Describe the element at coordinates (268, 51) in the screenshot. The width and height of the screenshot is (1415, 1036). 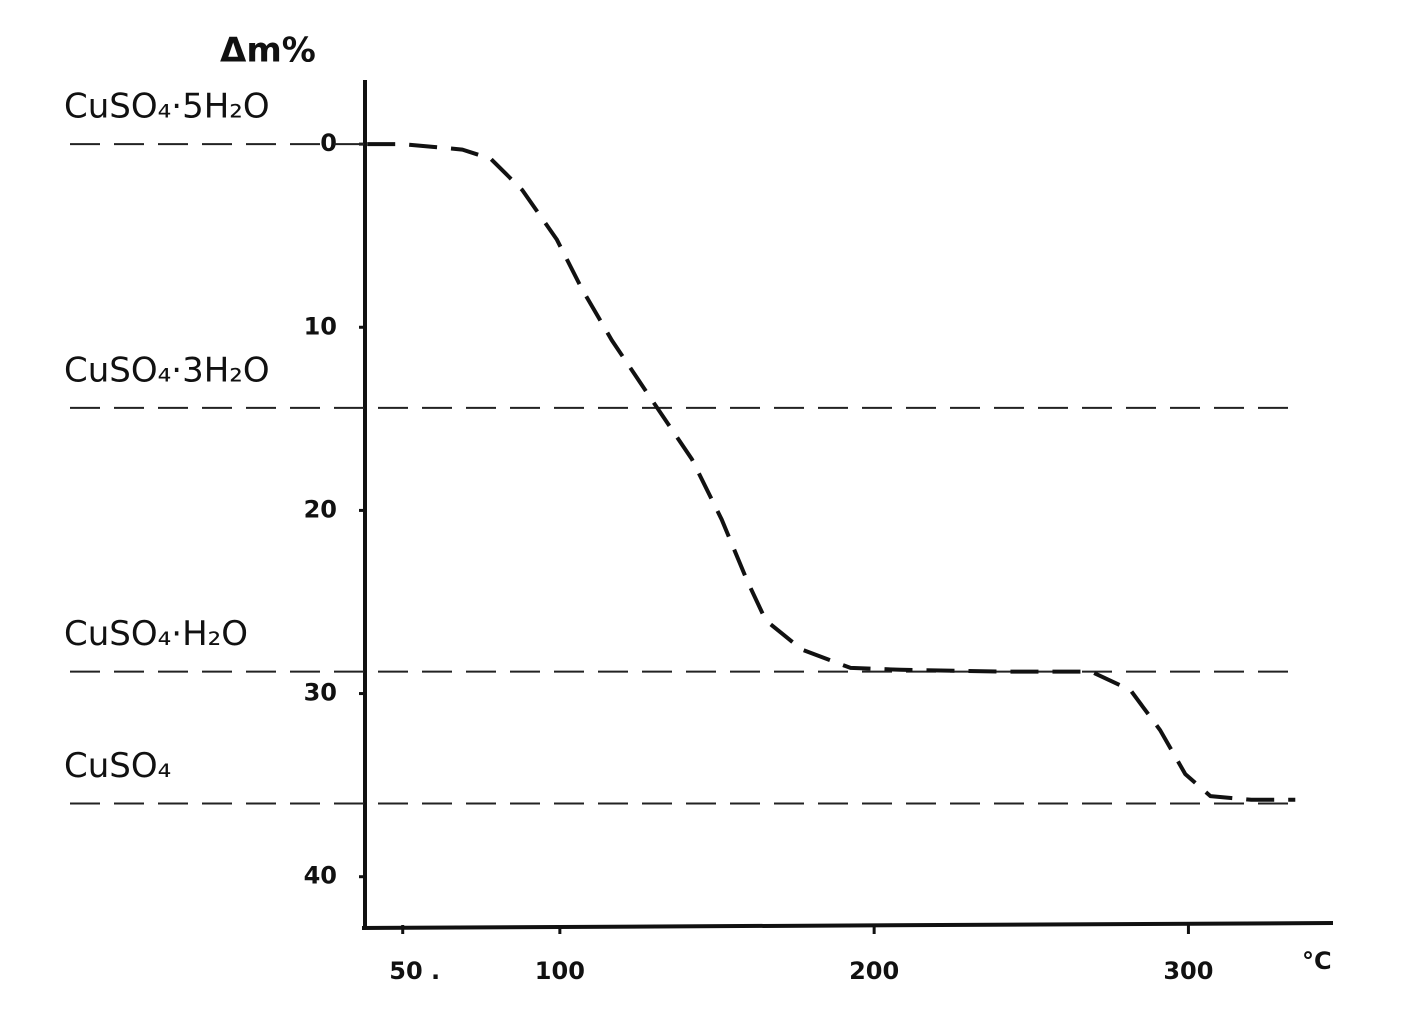
I see `y-axis-title: Δm%` at that location.